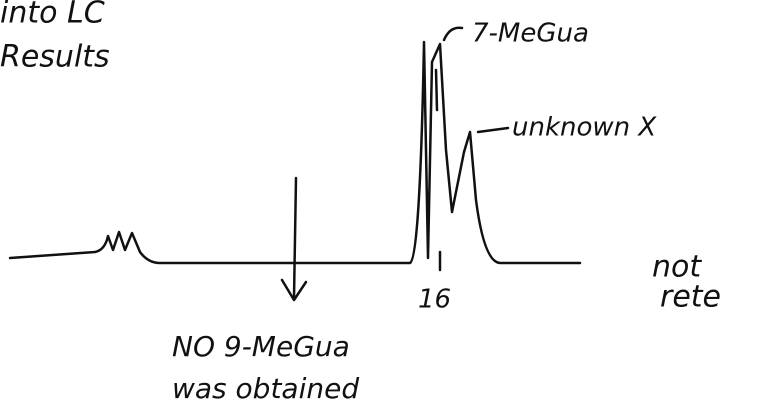  I want to click on peak-label: 7-MeGua, so click(530, 34).